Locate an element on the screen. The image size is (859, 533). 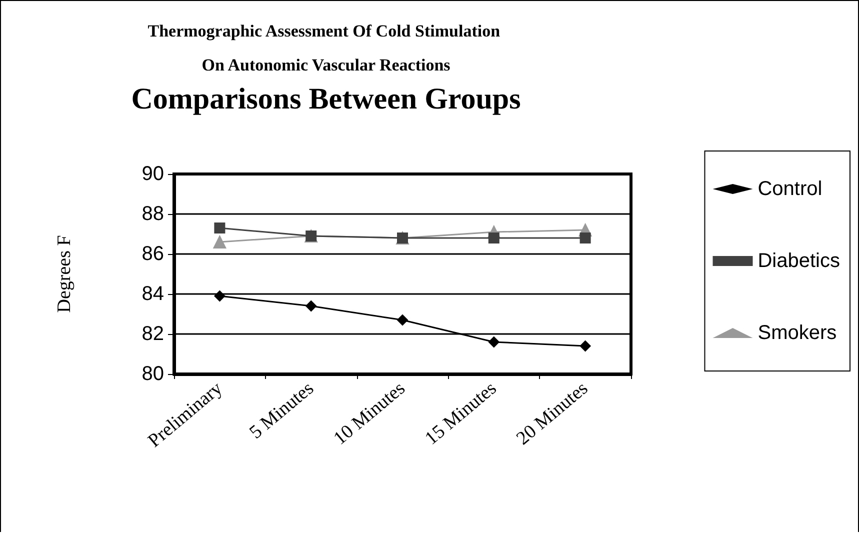
y-tick-label: 90 is located at coordinates (153, 174).